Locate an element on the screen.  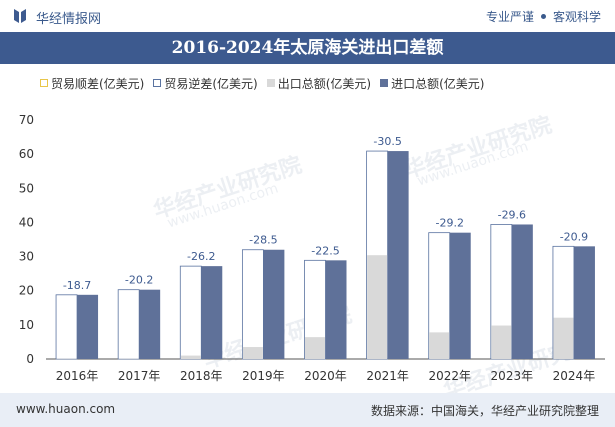
legend-swatch-deficit is located at coordinates (157, 83).